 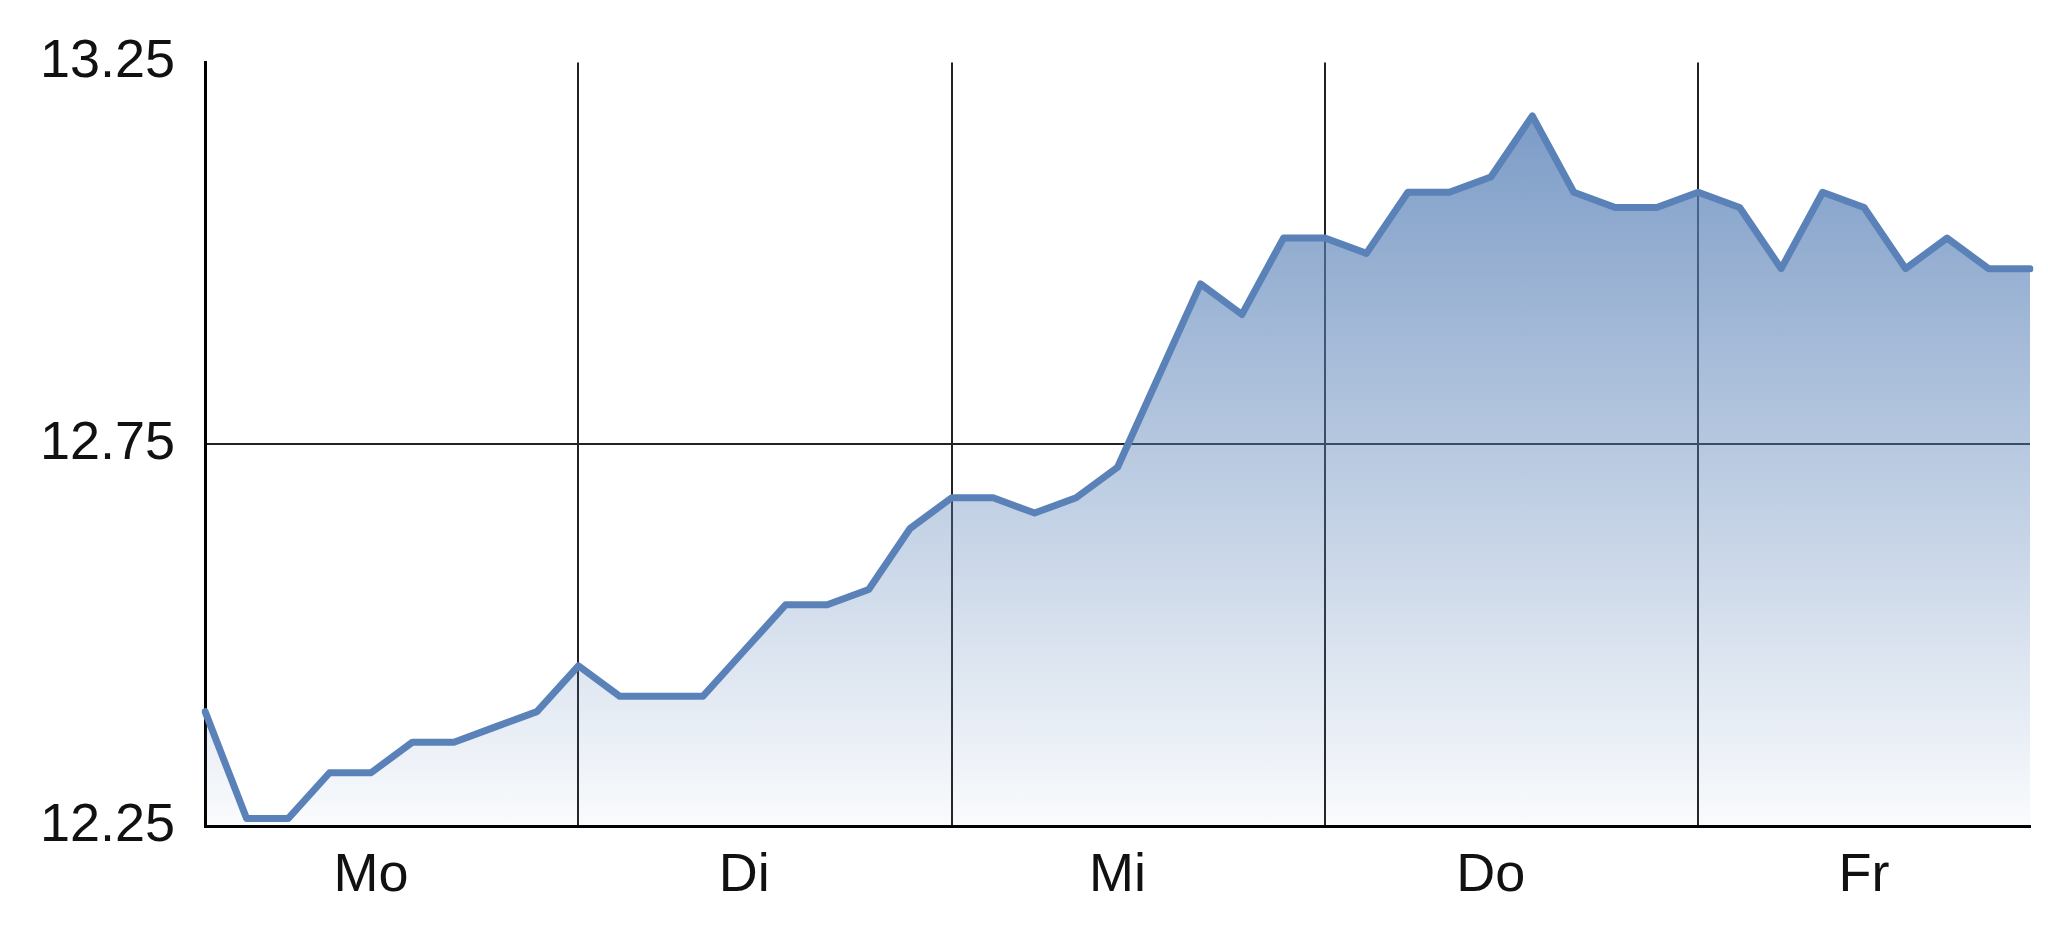 I want to click on x-tick-label: Do, so click(x=1491, y=872).